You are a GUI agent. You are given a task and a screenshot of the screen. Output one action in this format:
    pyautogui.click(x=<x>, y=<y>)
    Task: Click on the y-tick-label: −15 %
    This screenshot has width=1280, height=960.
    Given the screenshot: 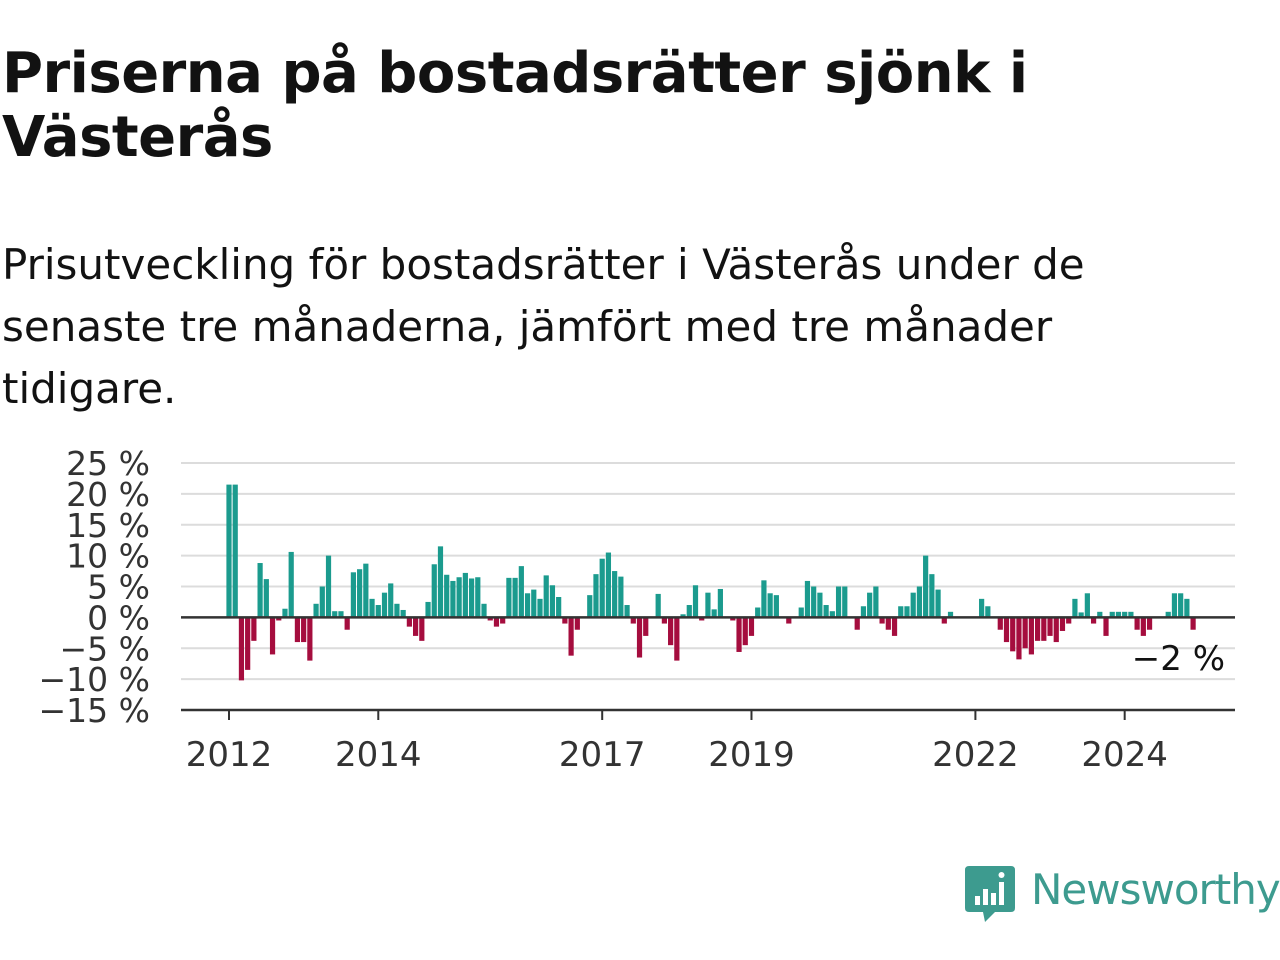 What is the action you would take?
    pyautogui.click(x=95, y=710)
    